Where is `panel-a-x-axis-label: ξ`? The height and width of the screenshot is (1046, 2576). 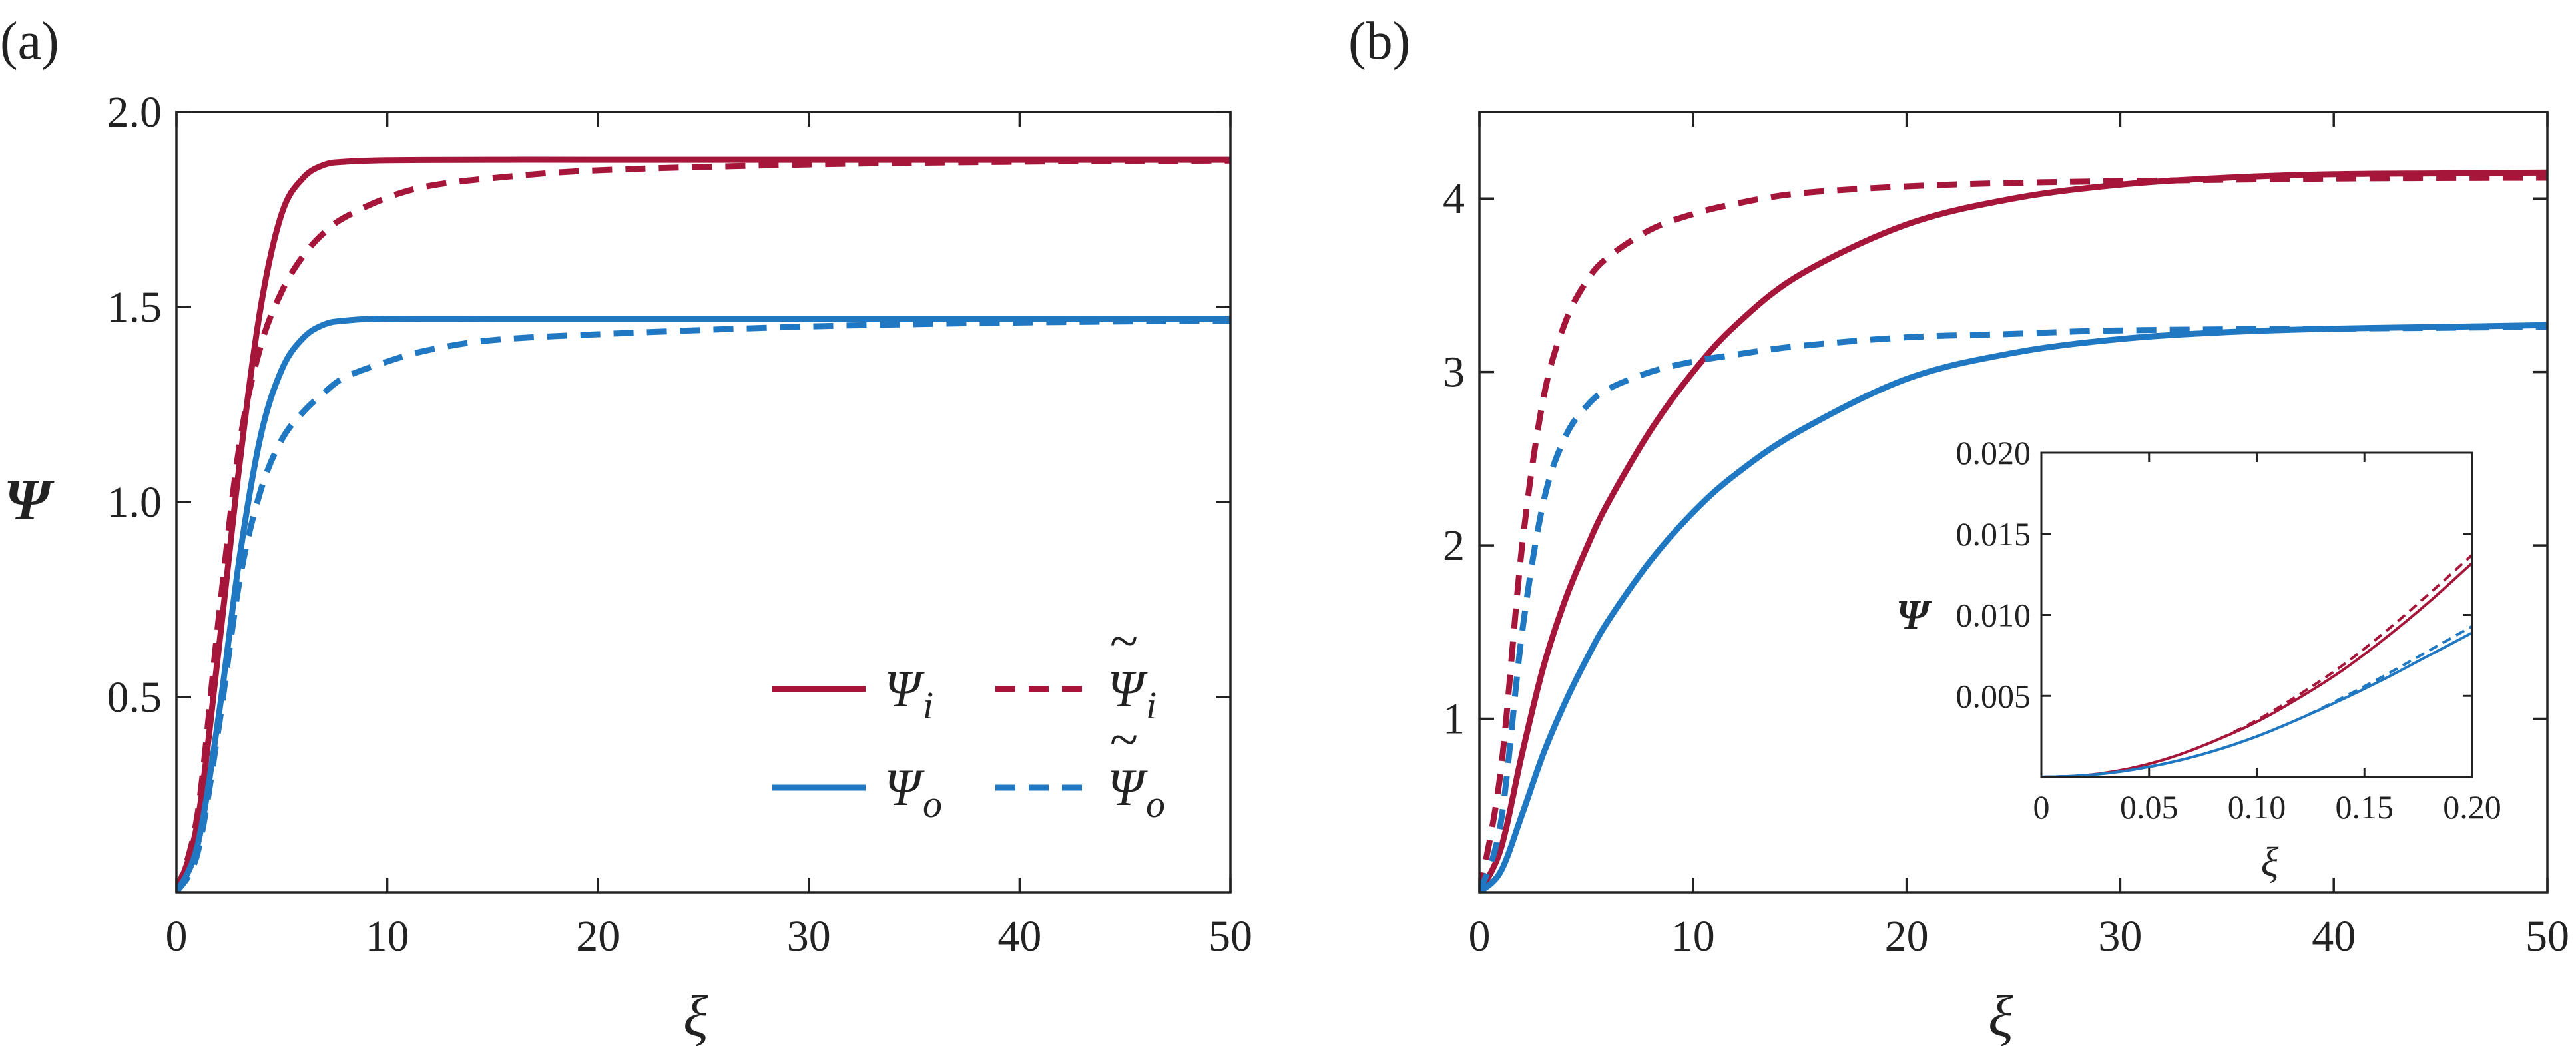 panel-a-x-axis-label: ξ is located at coordinates (695, 1015).